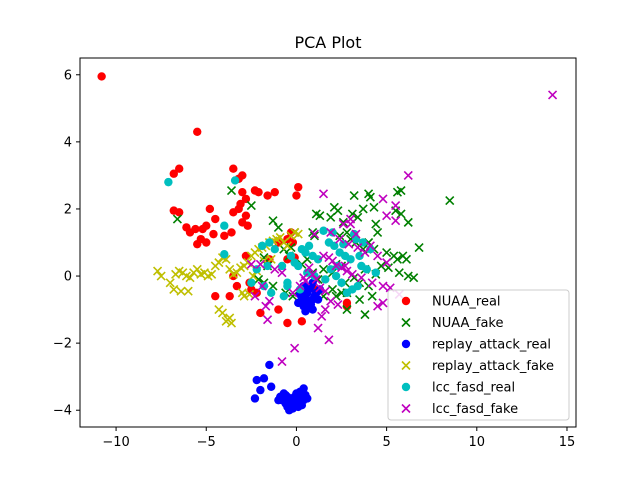  I want to click on y-tick-label-0: −4, so click(62, 411).